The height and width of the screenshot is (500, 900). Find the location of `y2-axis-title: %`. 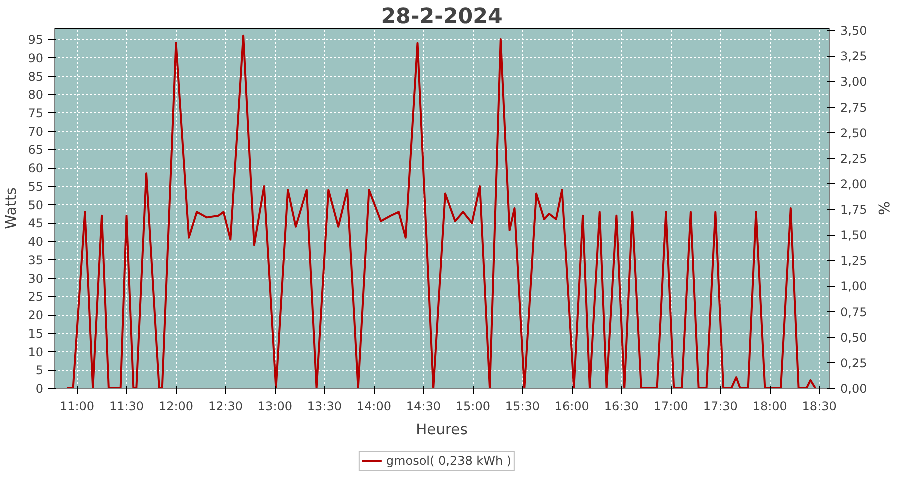

y2-axis-title: % is located at coordinates (883, 209).